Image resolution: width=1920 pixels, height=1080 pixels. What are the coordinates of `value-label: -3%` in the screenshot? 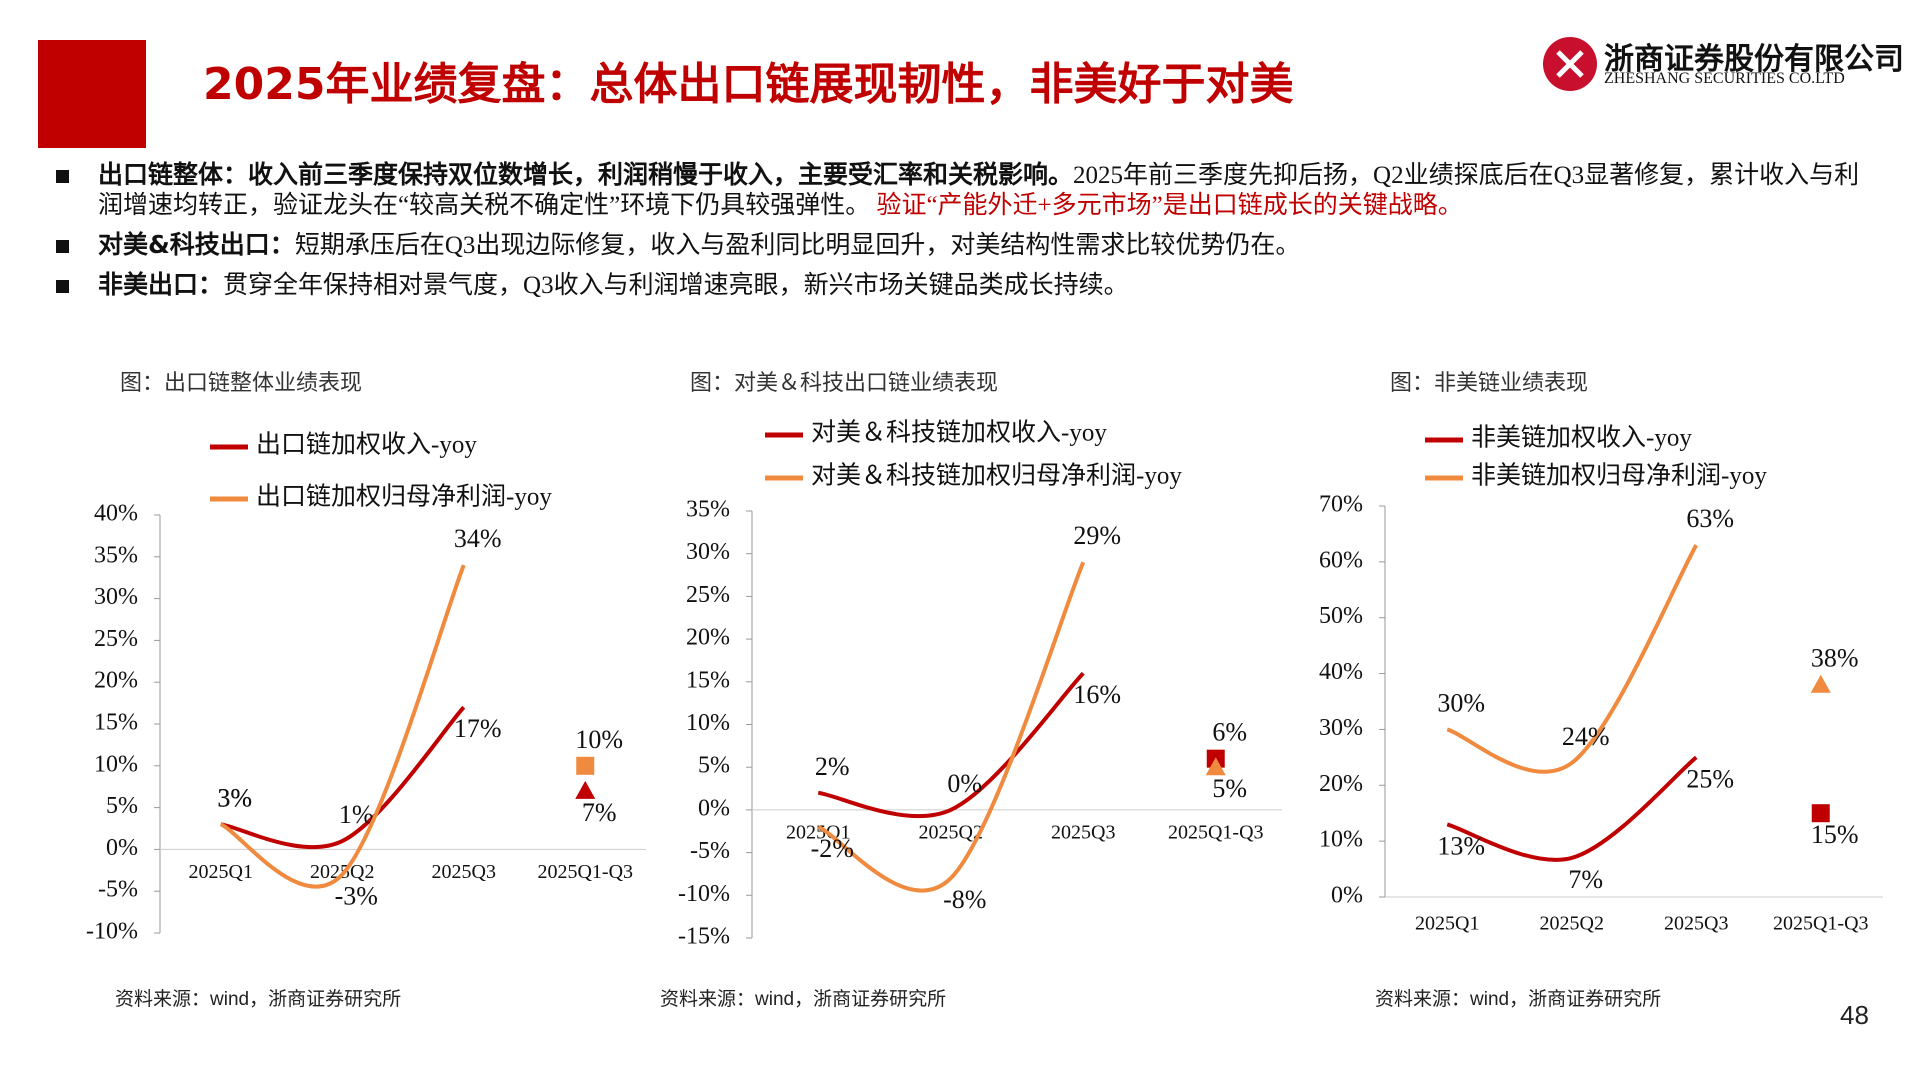 It's located at (356, 895).